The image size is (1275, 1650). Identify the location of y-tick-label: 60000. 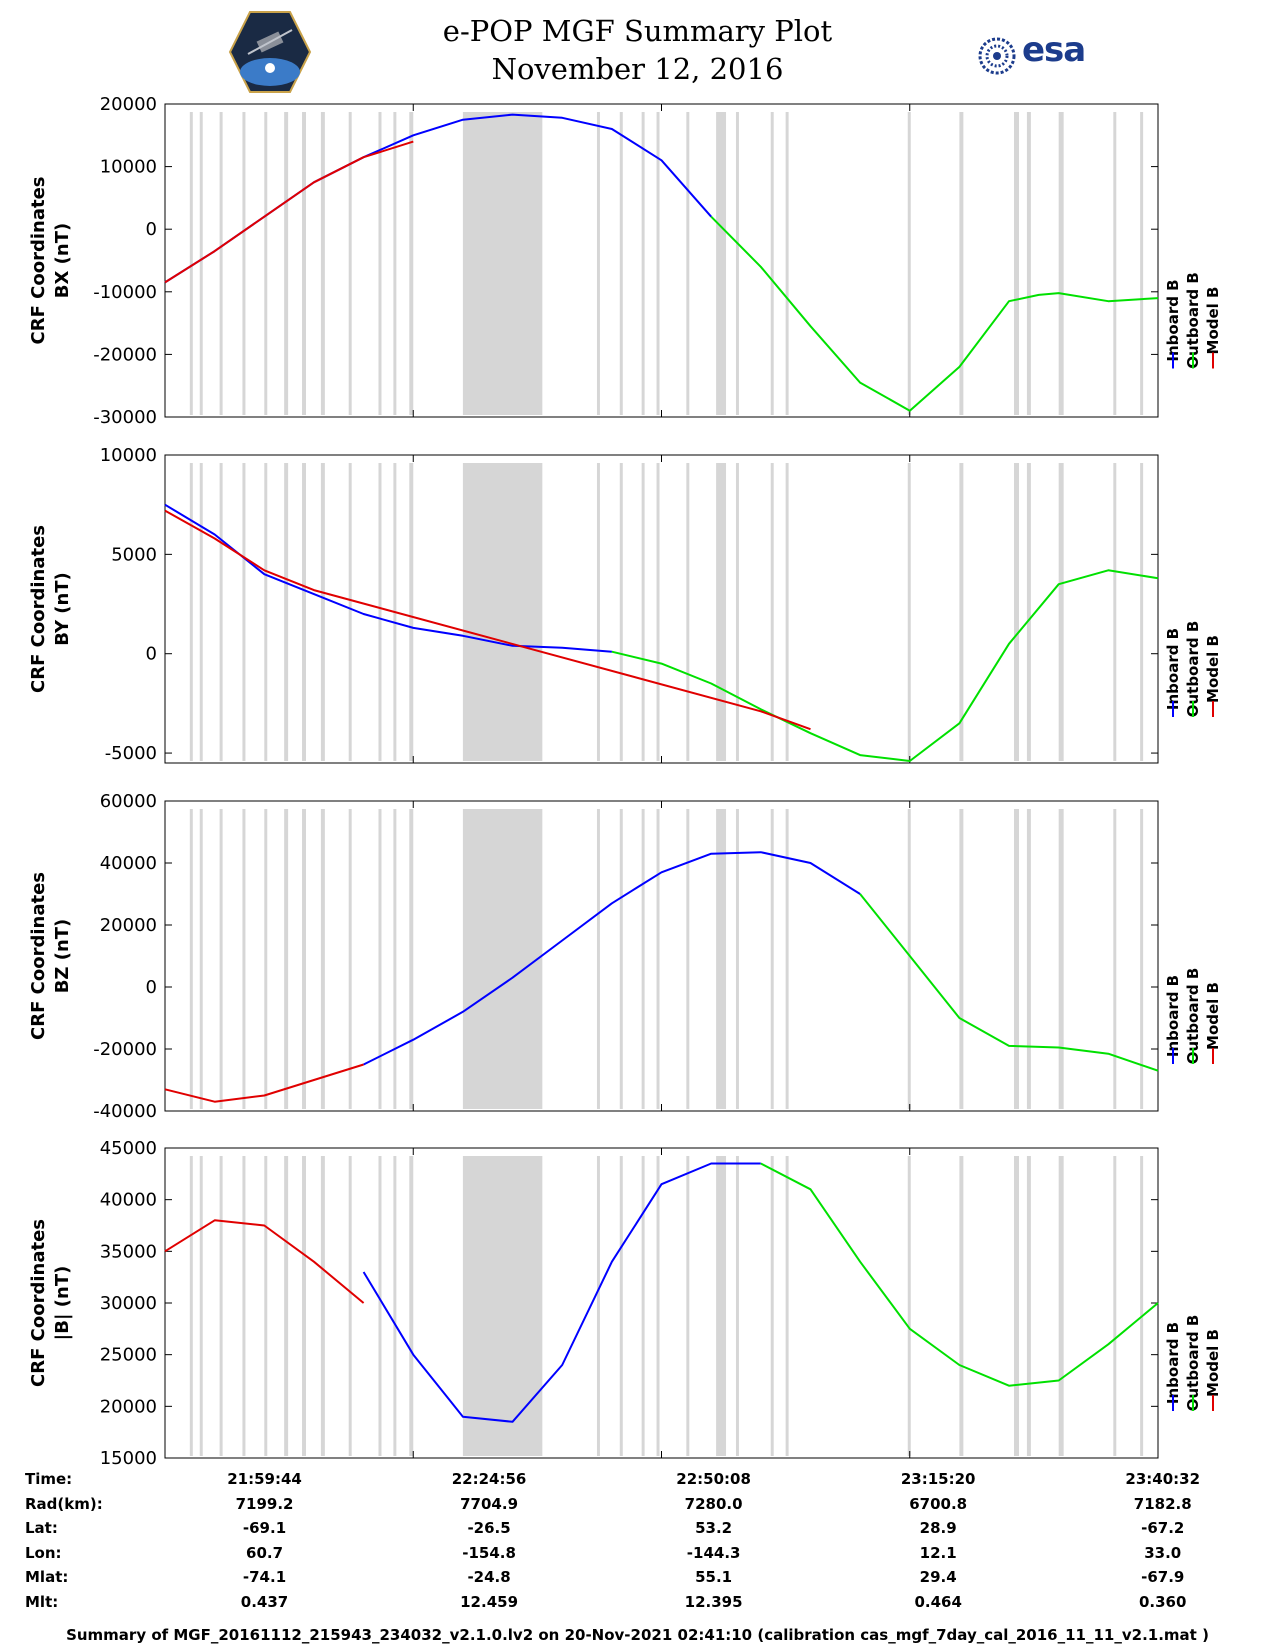
(128, 801).